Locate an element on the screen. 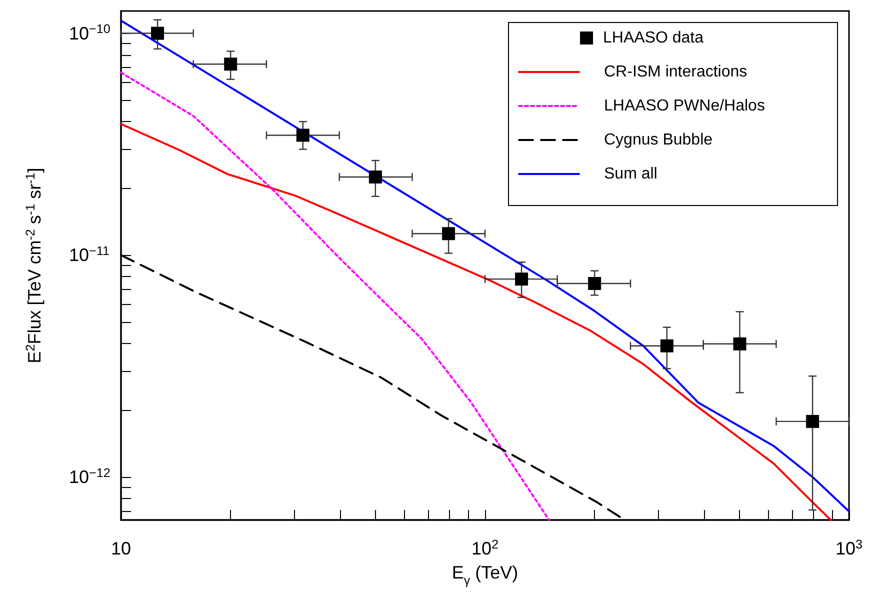 This screenshot has height=601, width=874. legend-label: LHAASO data is located at coordinates (653, 38).